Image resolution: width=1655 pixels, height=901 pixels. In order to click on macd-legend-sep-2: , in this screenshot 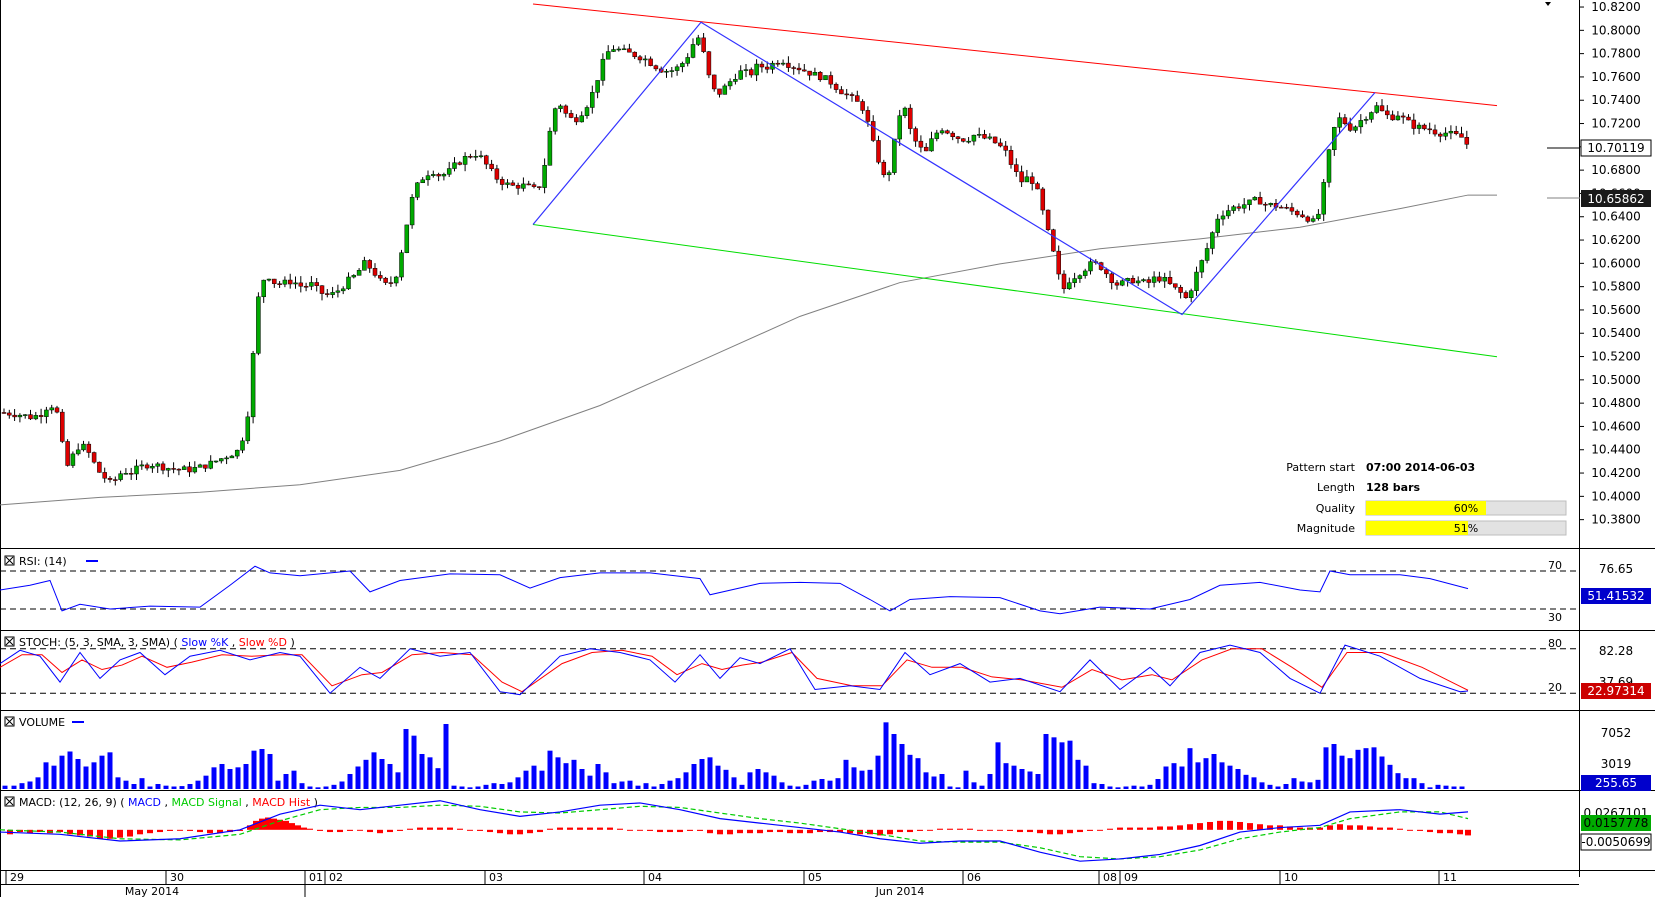, I will do `click(248, 802)`.